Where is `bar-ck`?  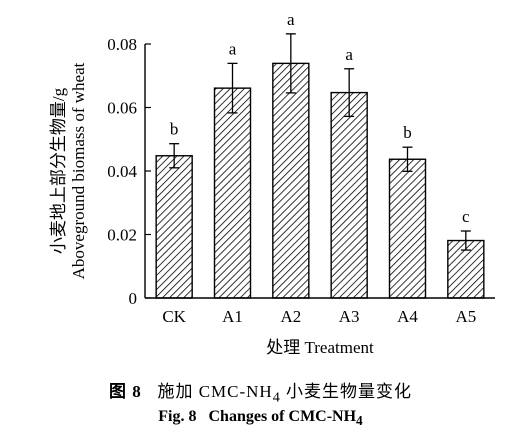 bar-ck is located at coordinates (174, 227).